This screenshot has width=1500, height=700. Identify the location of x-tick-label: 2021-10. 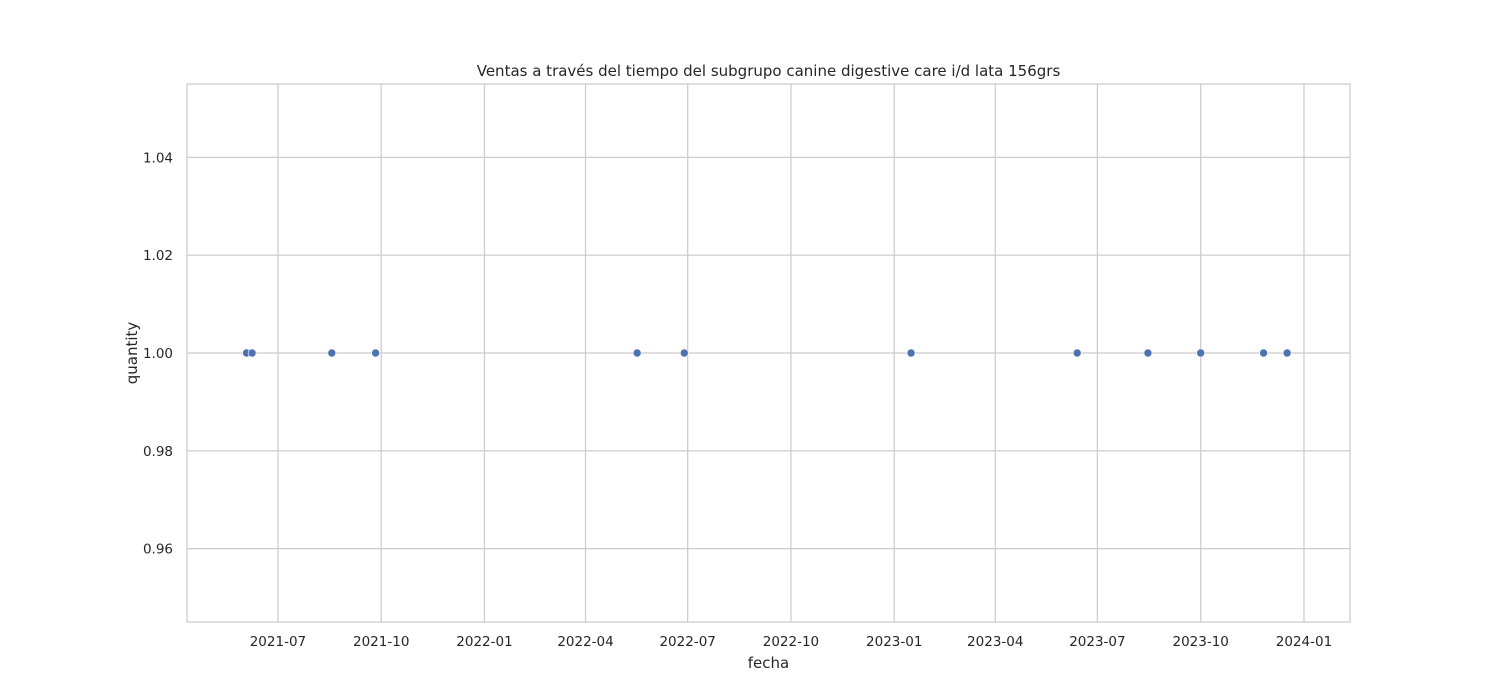
(381, 642).